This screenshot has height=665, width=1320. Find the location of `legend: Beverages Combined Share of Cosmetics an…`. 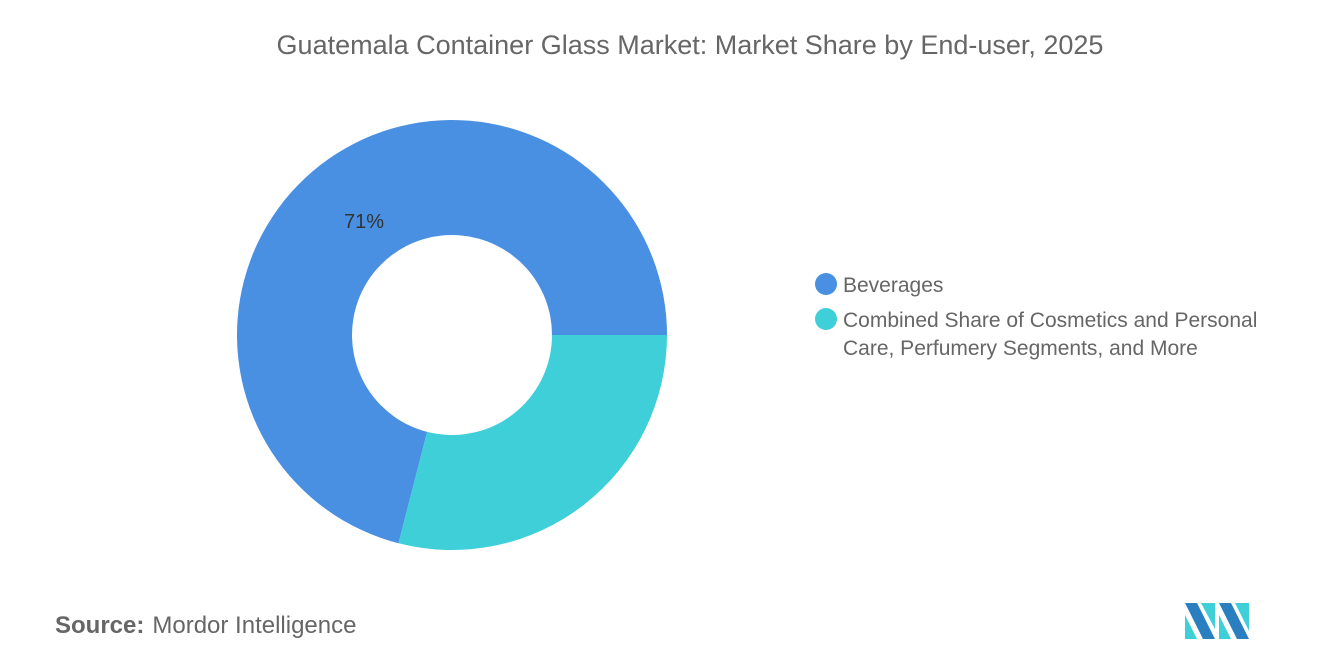

legend: Beverages Combined Share of Cosmetics an… is located at coordinates (1055, 321).